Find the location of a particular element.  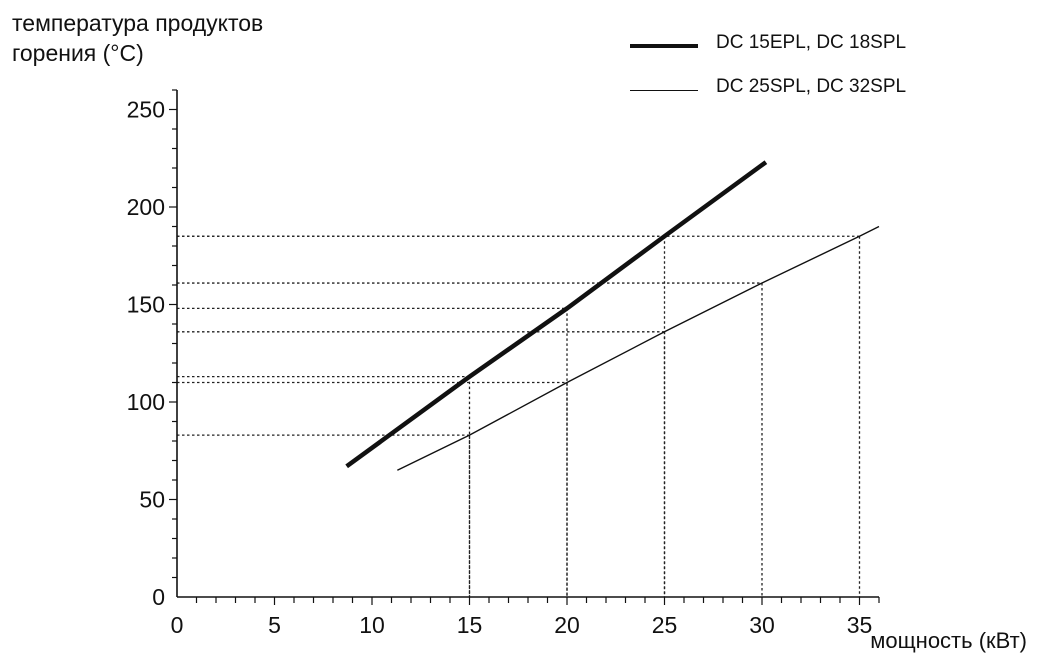

legend-swatch-thick is located at coordinates (664, 46).